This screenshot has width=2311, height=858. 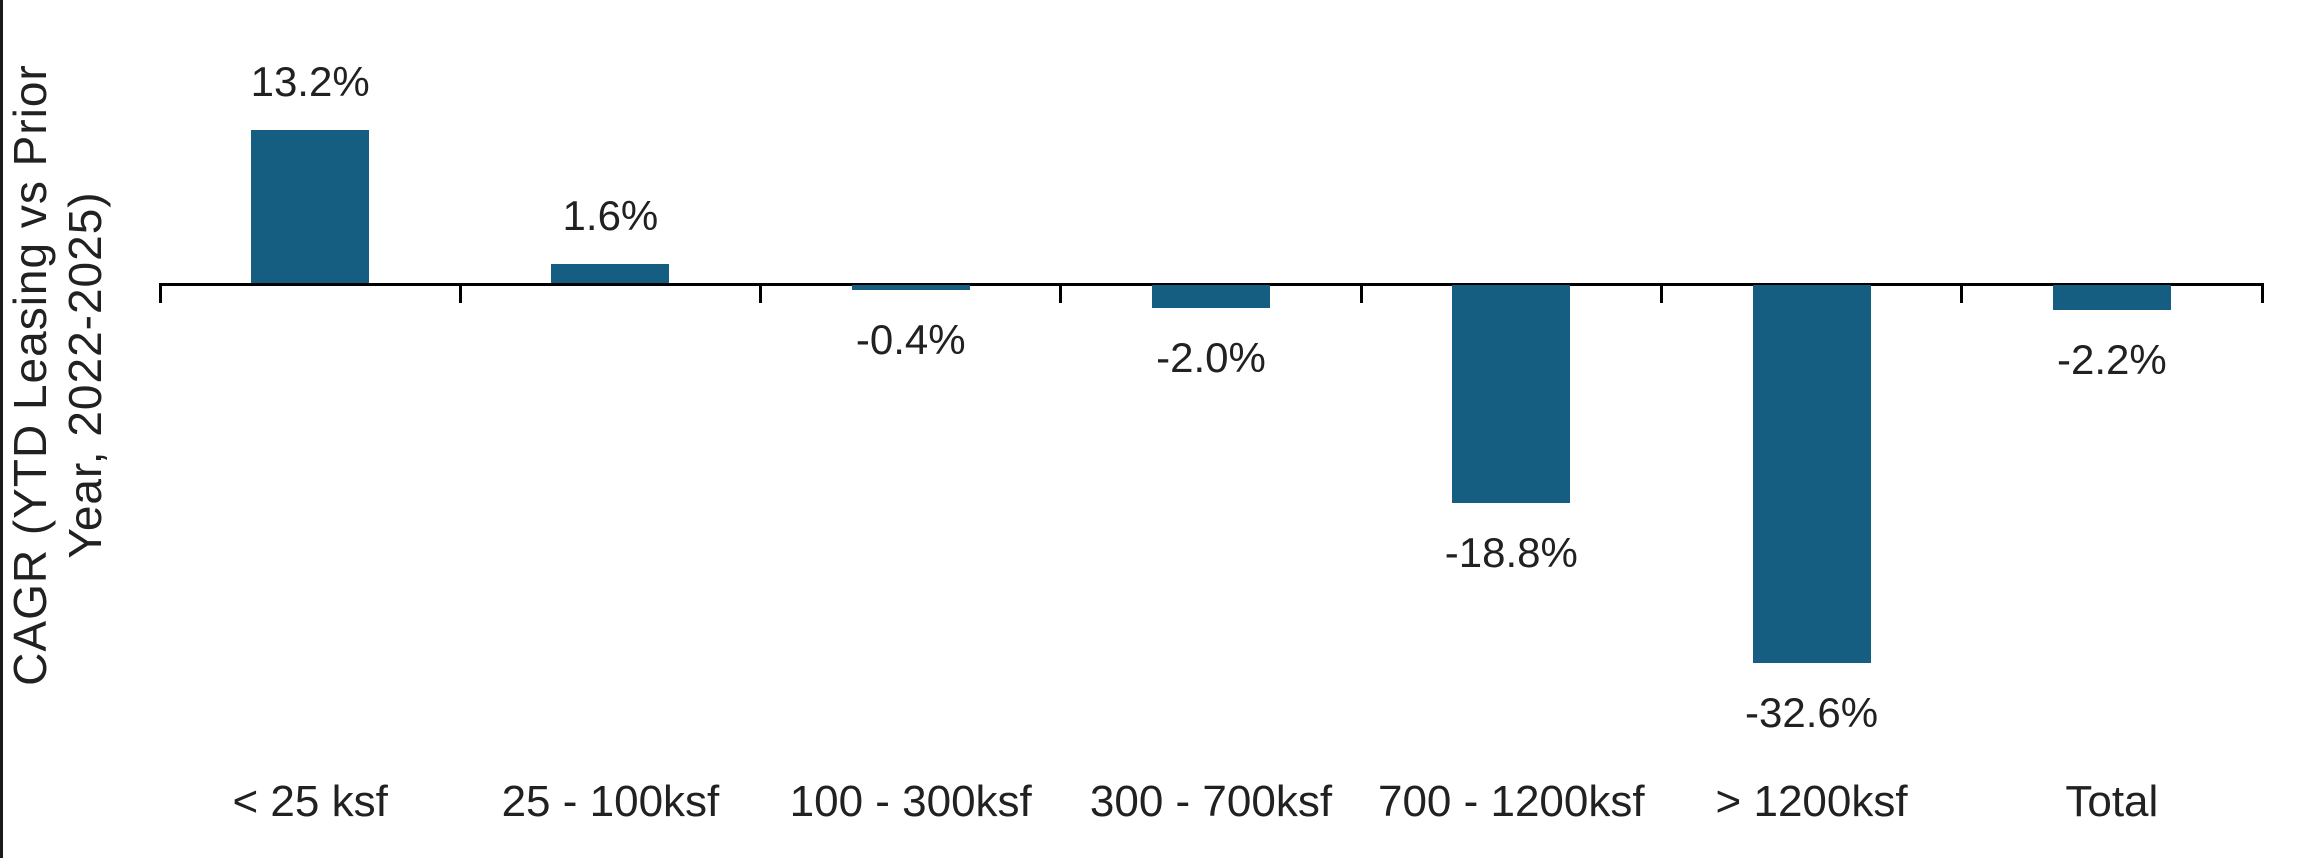 What do you see at coordinates (610, 216) in the screenshot?
I see `value-label-2: 1.6%` at bounding box center [610, 216].